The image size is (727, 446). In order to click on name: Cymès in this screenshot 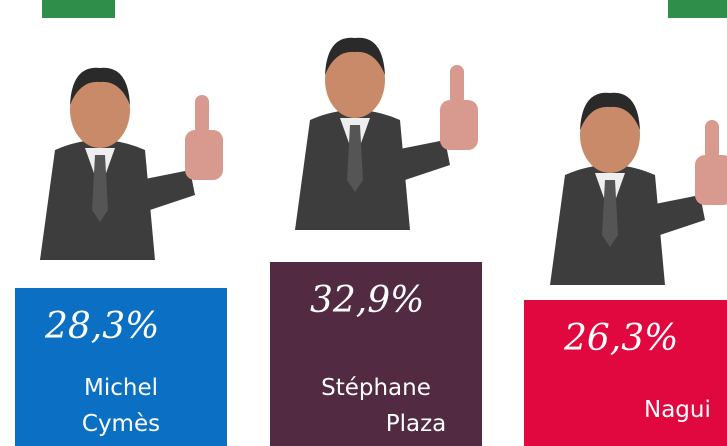, I will do `click(121, 424)`.